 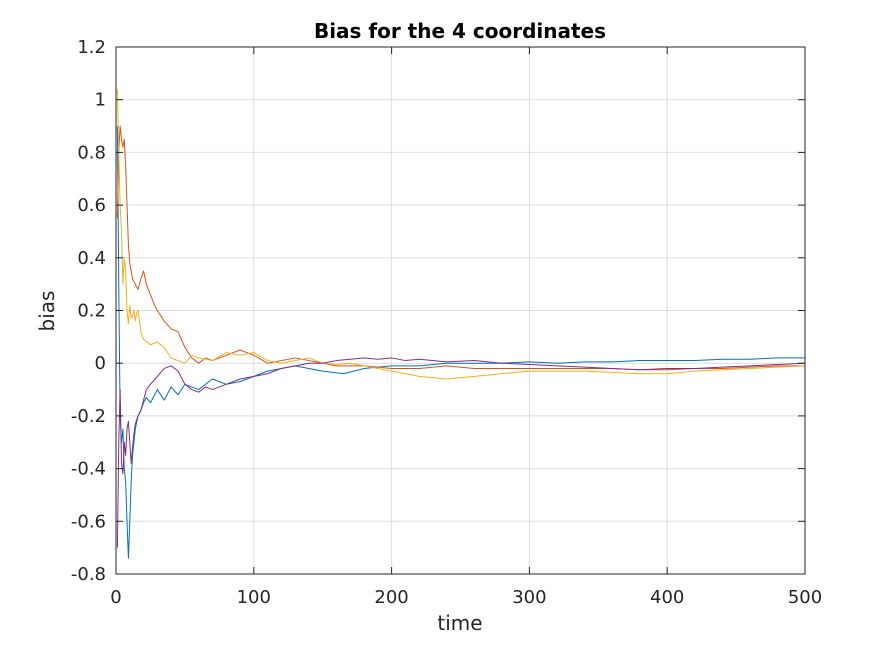 What do you see at coordinates (466, 597) in the screenshot?
I see `x-tick-labels: 0 100 200 300 400 500` at bounding box center [466, 597].